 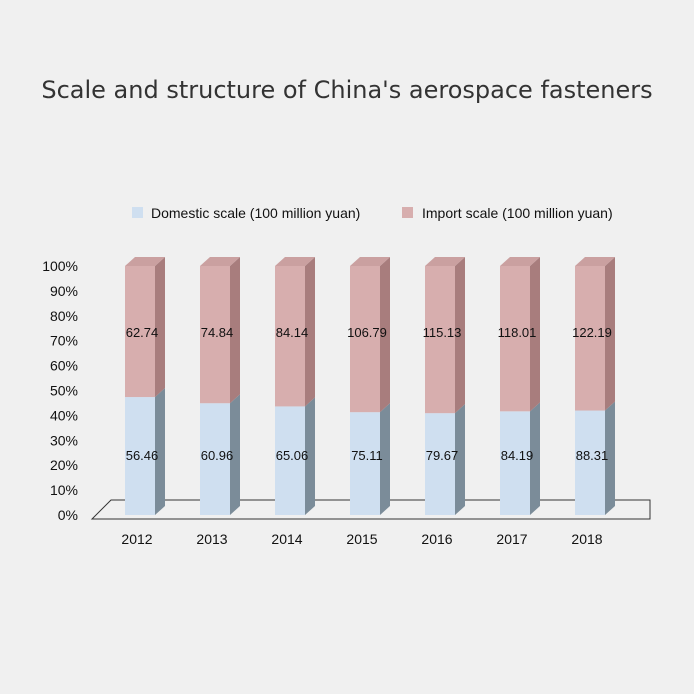 I want to click on data-label-import: 122.19, so click(x=592, y=332).